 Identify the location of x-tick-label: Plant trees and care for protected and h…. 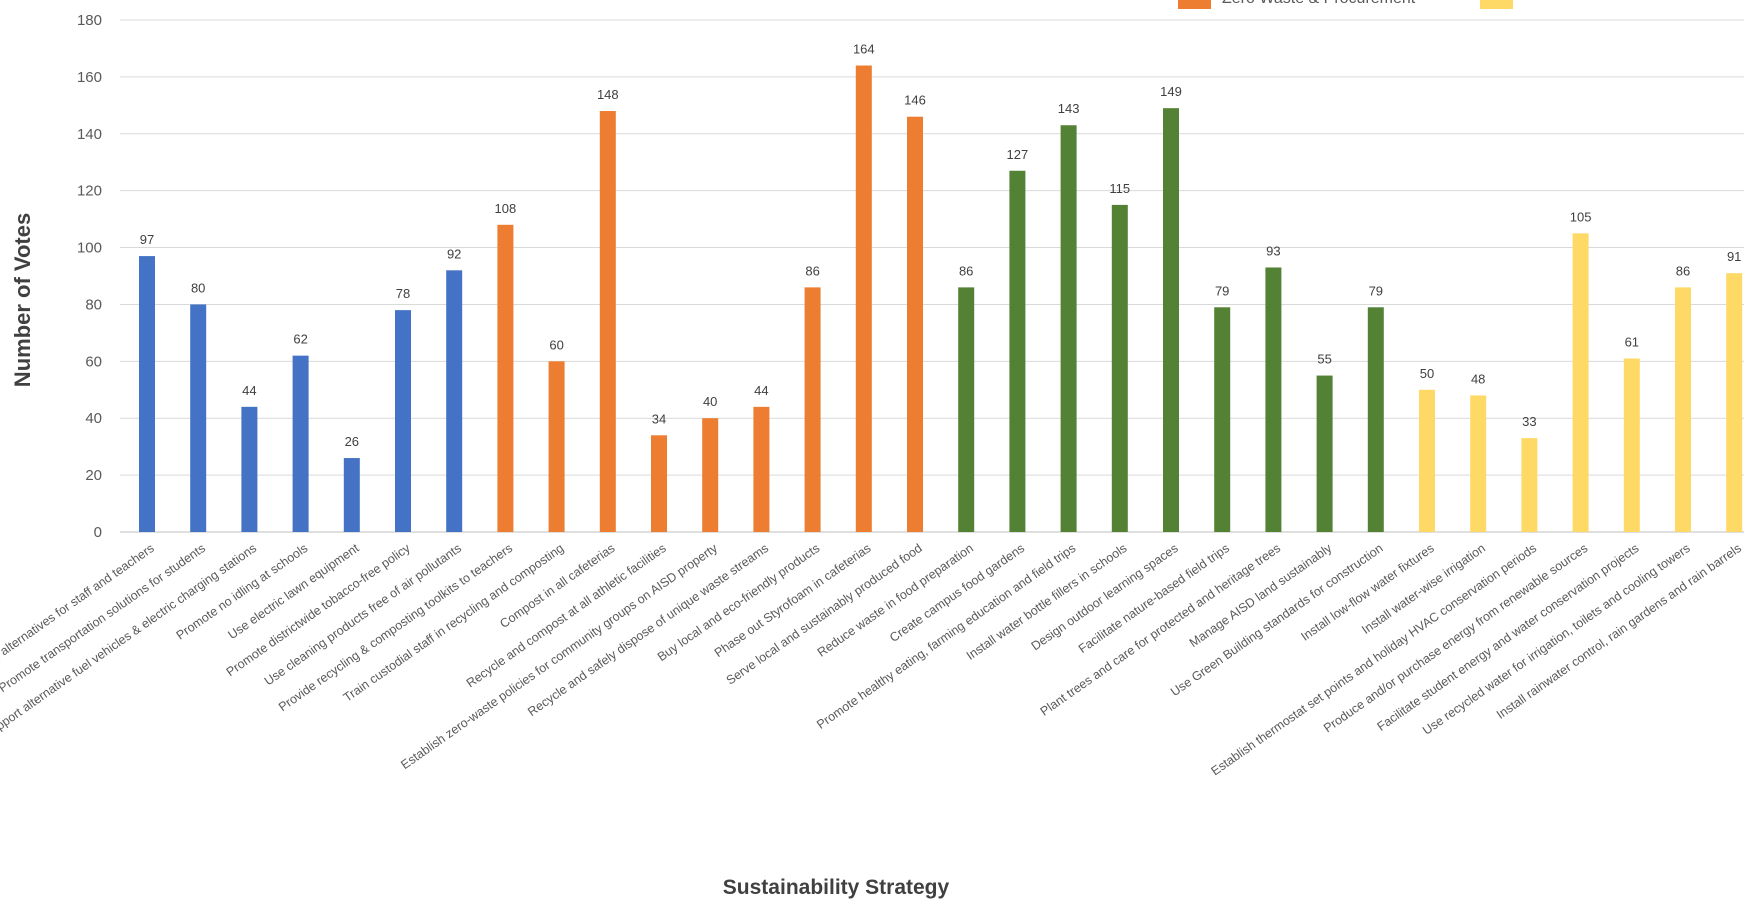
(1160, 630).